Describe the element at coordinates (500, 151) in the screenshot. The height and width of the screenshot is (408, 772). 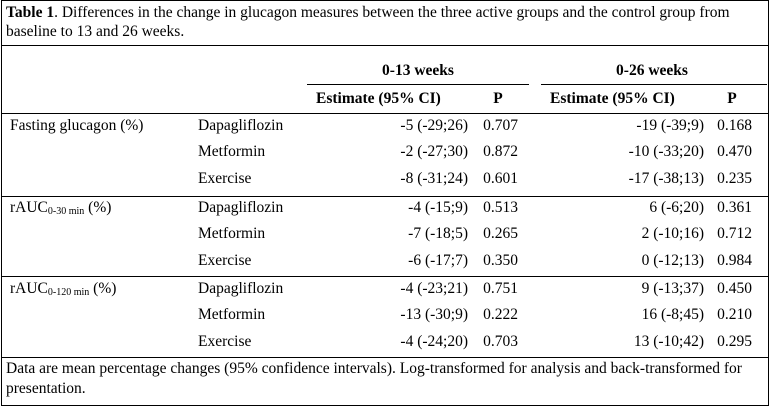
I see `cell-p-13w: 0.872` at that location.